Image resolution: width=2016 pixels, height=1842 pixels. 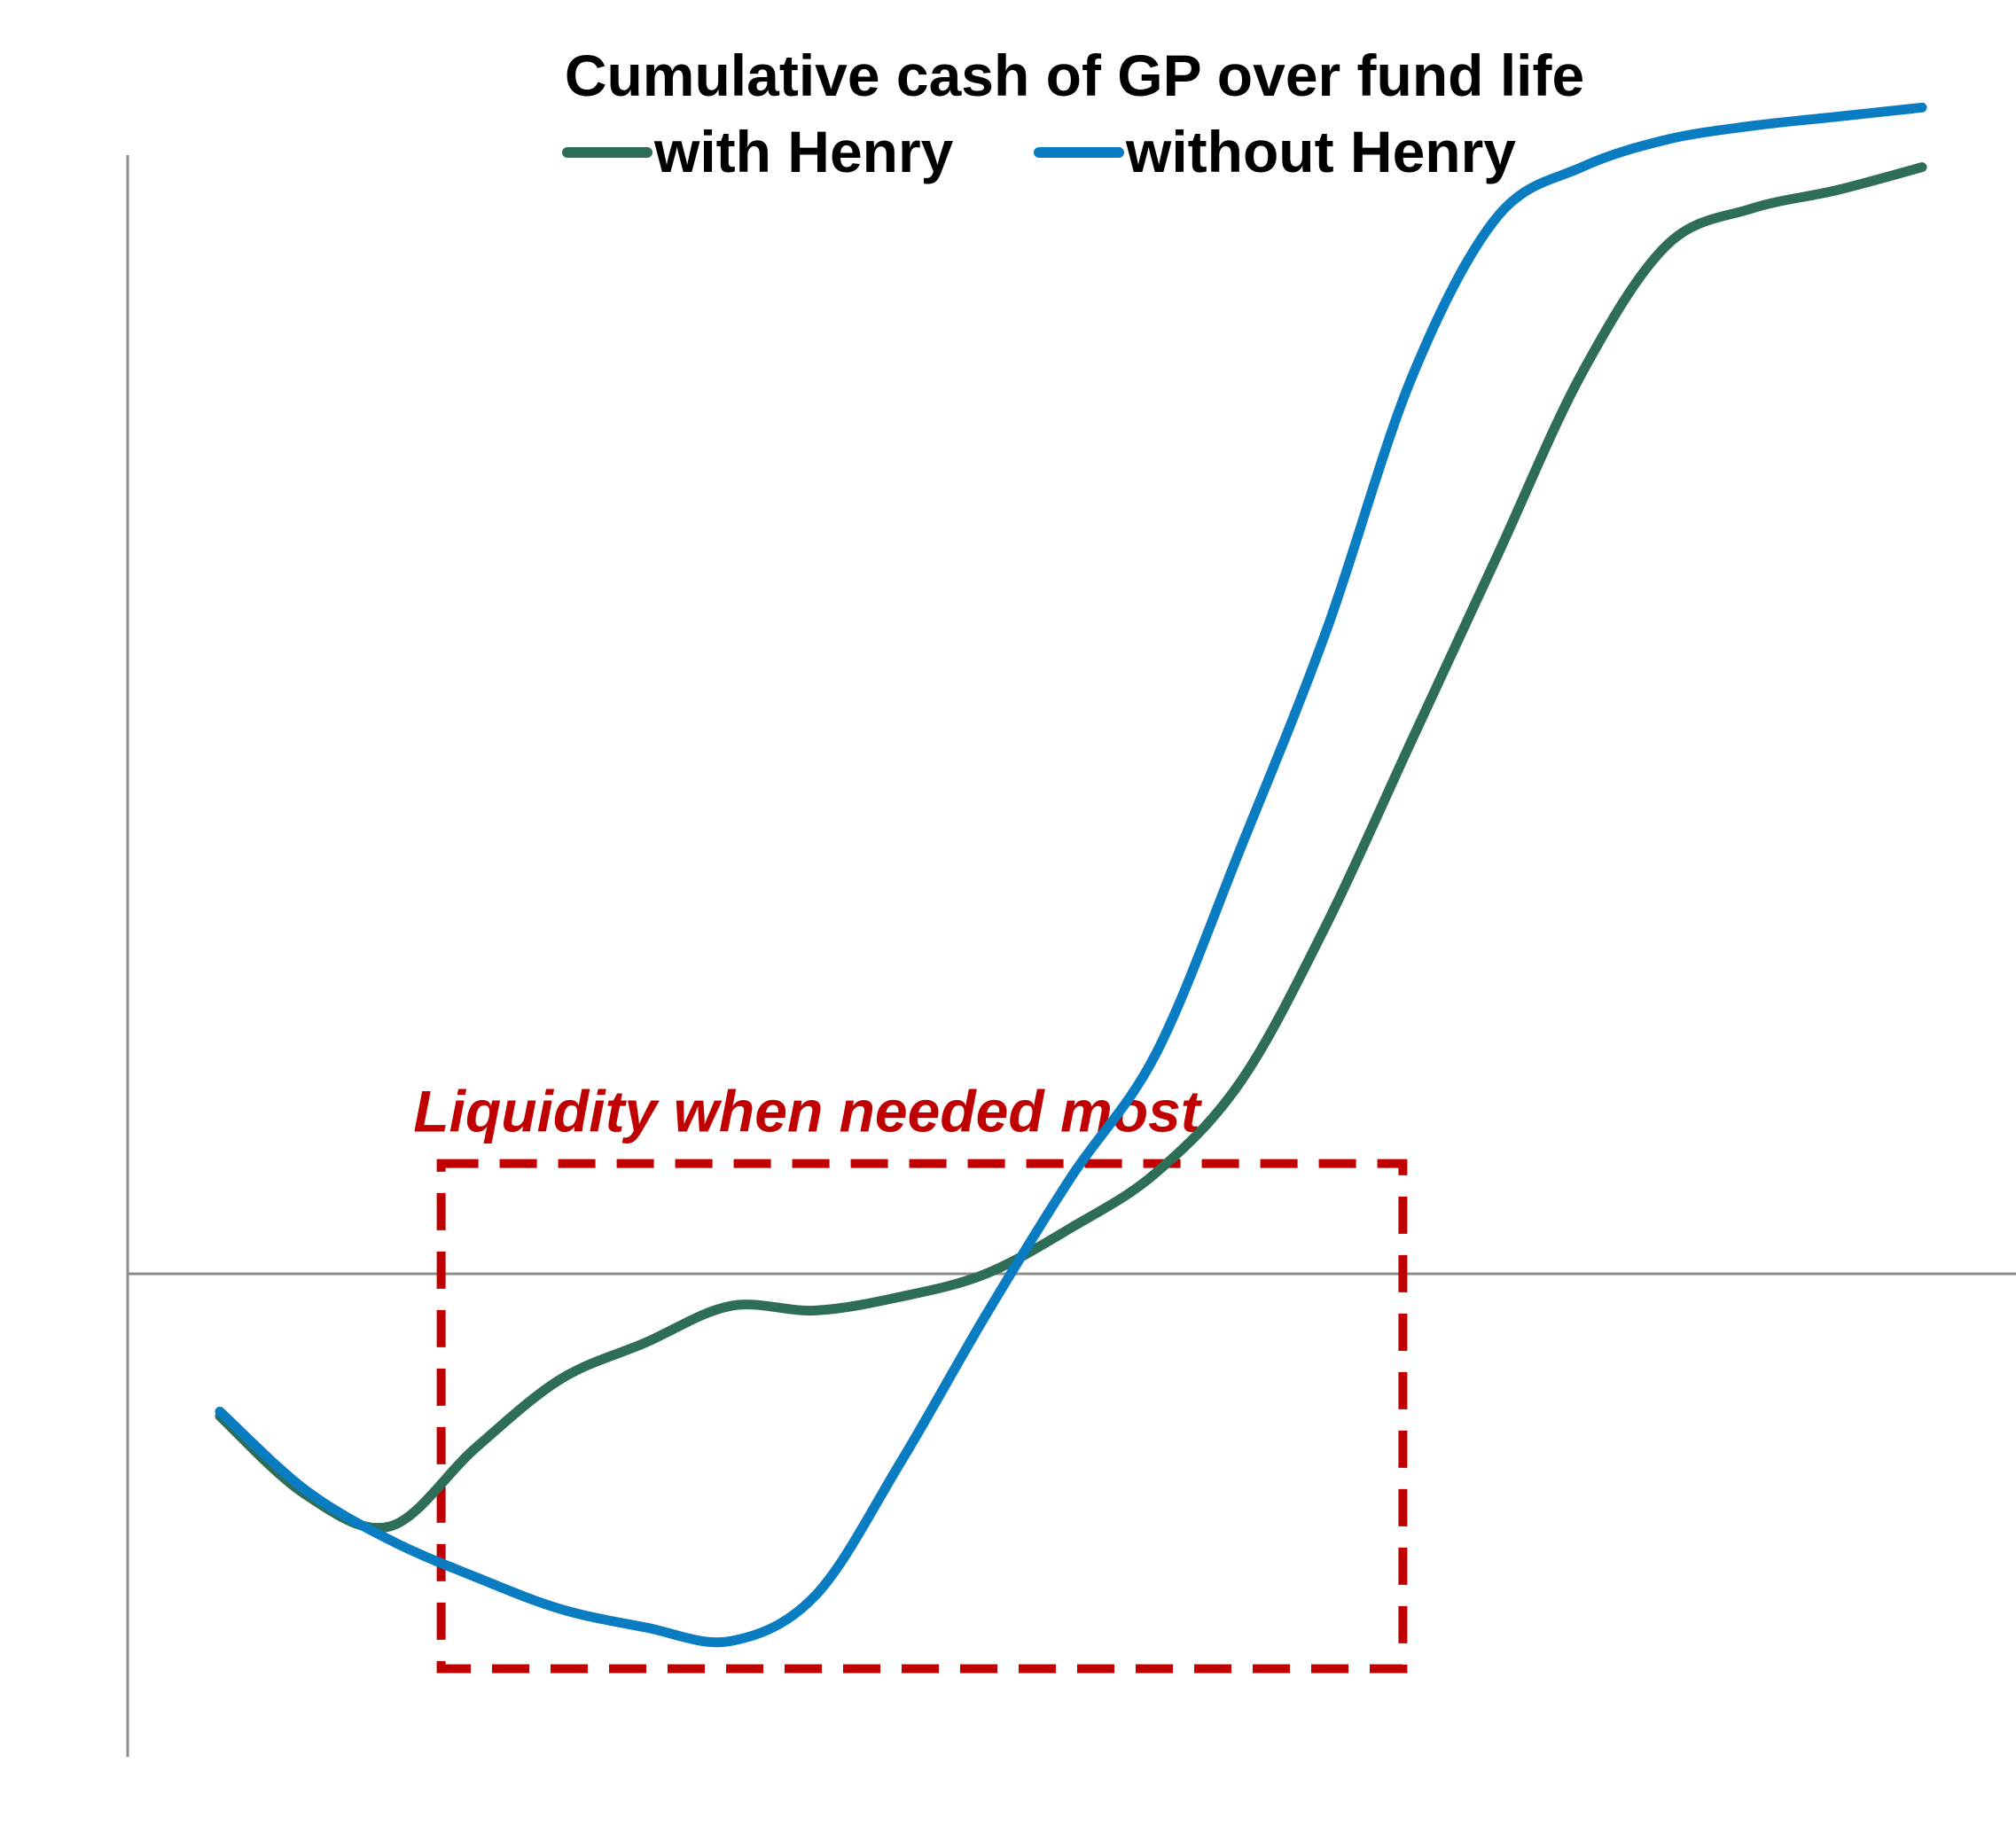 What do you see at coordinates (1074, 75) in the screenshot?
I see `chart-title: Cumulative cash of GP over fund life` at bounding box center [1074, 75].